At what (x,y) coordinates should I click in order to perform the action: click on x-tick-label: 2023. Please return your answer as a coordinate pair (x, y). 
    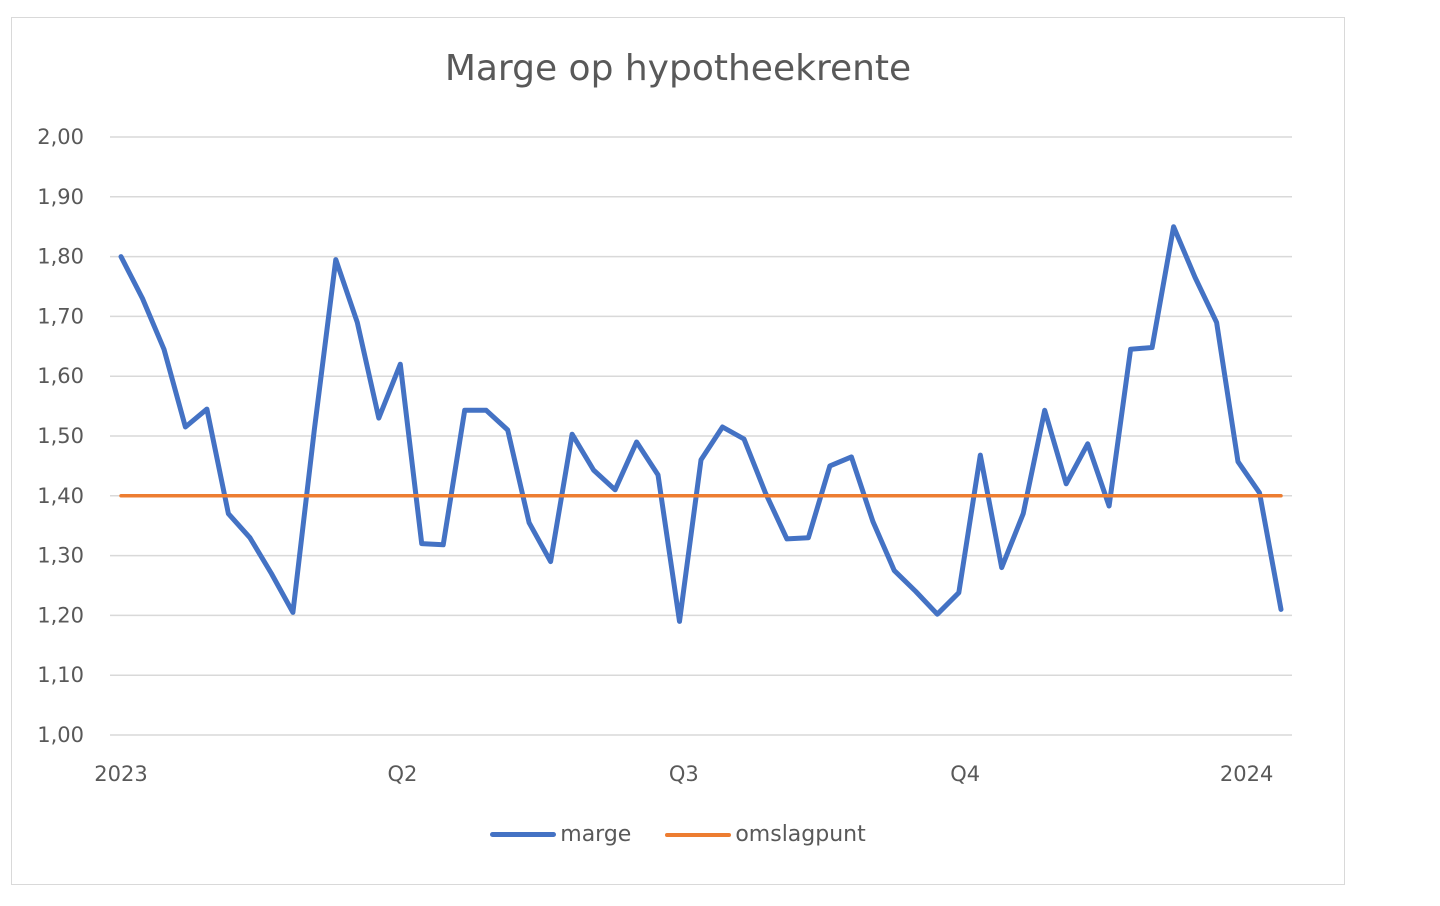
    Looking at the image, I should click on (120, 774).